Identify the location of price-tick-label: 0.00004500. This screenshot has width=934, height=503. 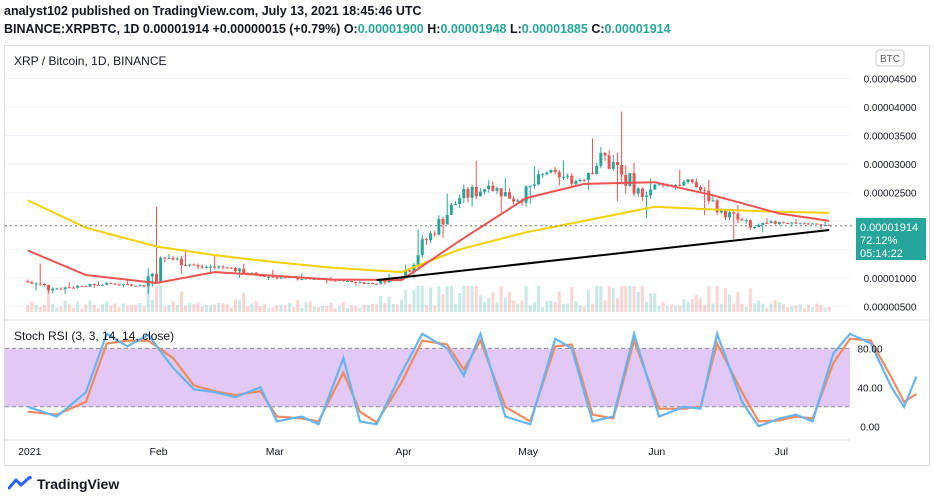
(890, 80).